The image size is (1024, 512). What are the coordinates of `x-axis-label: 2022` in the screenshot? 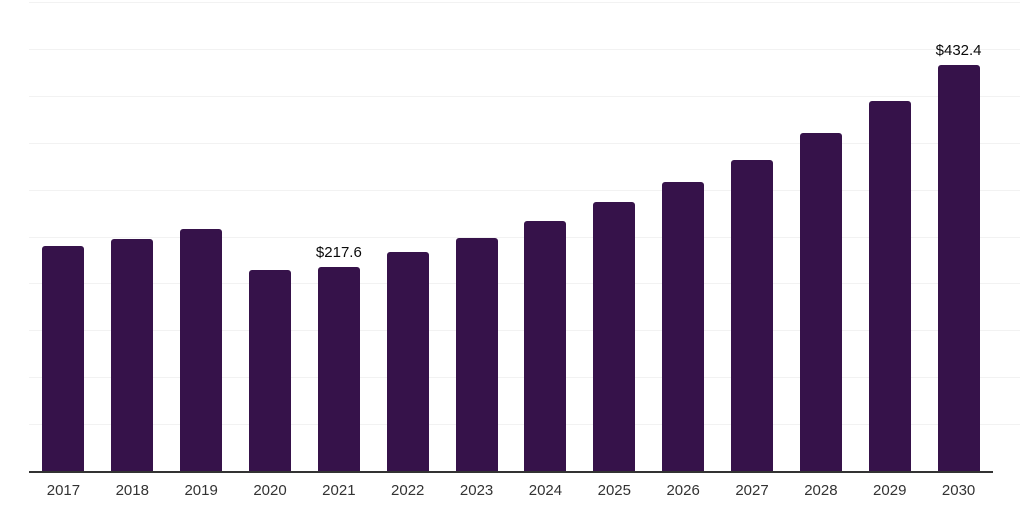 It's located at (408, 490).